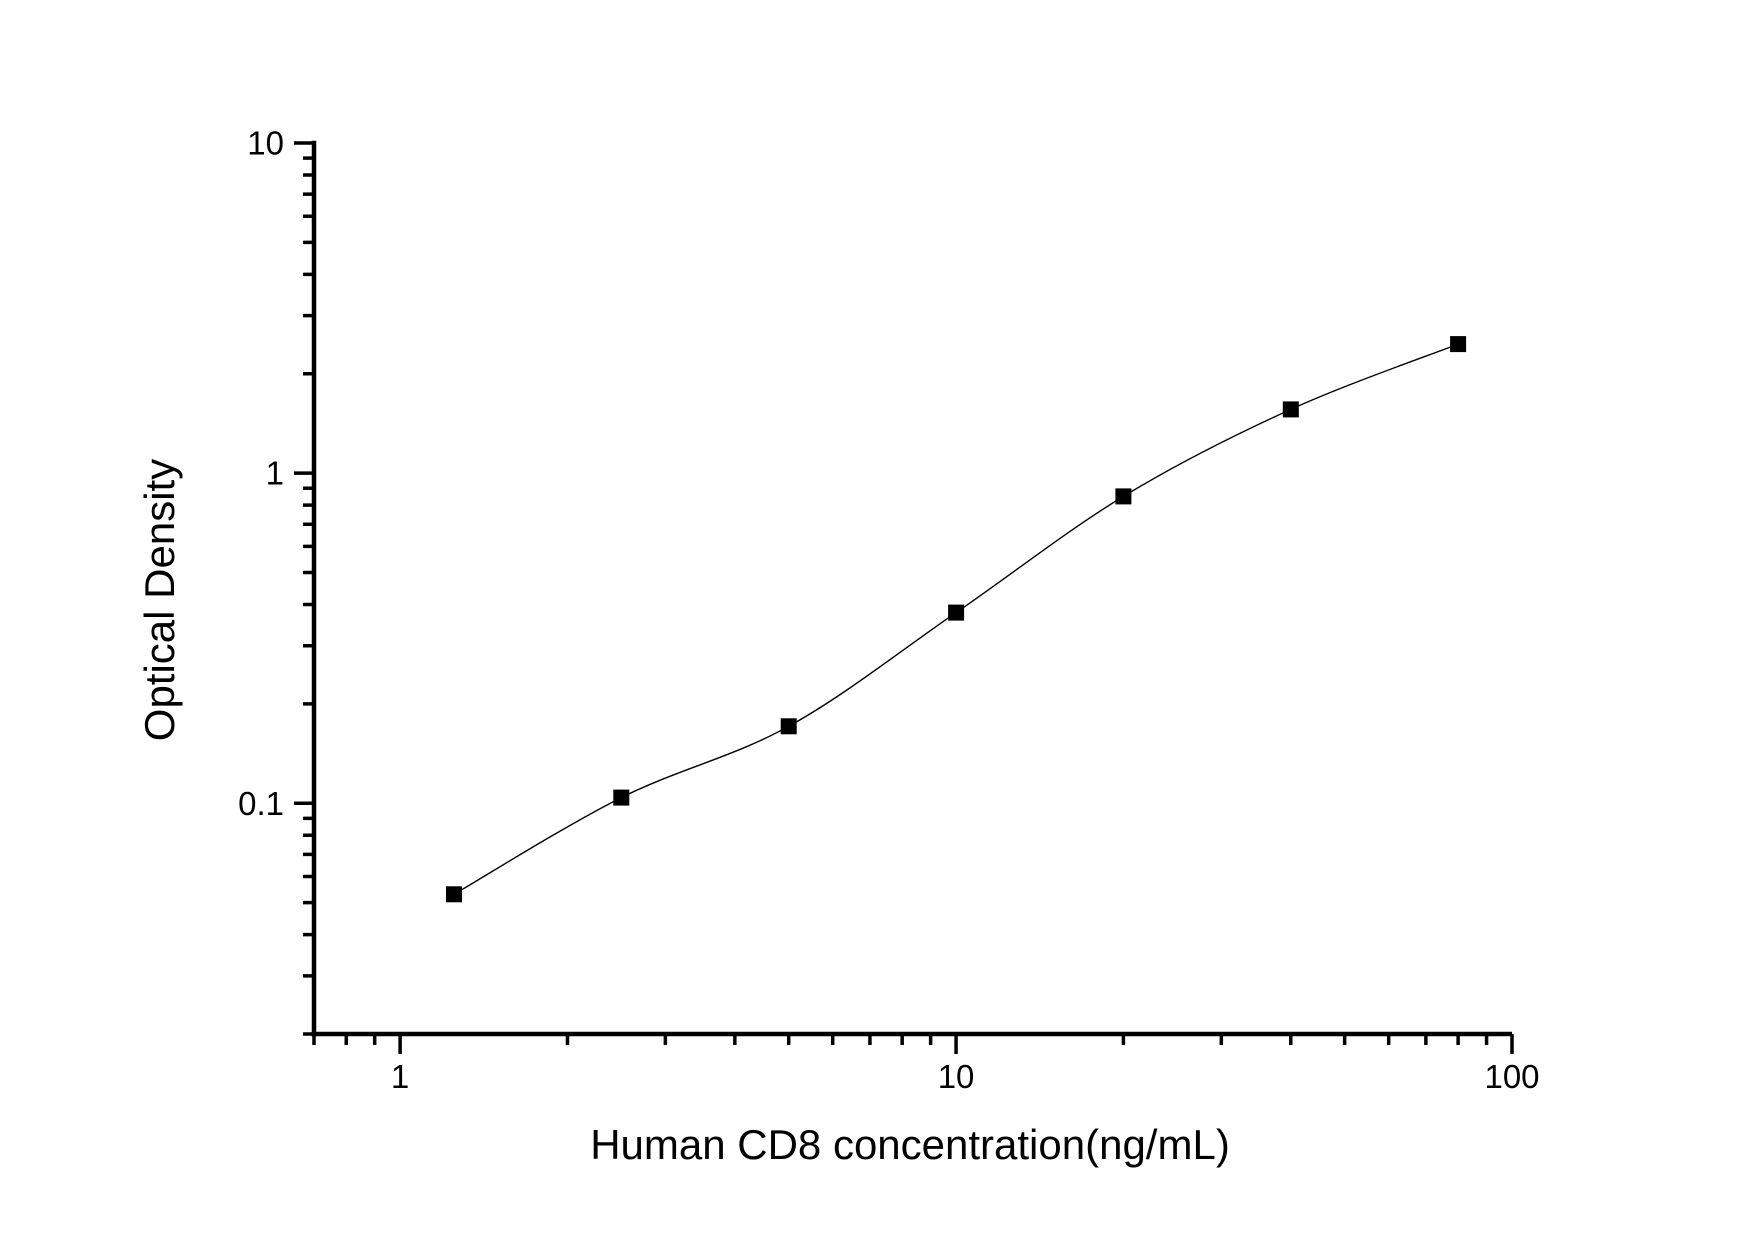  What do you see at coordinates (1511, 1076) in the screenshot?
I see `x-tick-label-100: 100` at bounding box center [1511, 1076].